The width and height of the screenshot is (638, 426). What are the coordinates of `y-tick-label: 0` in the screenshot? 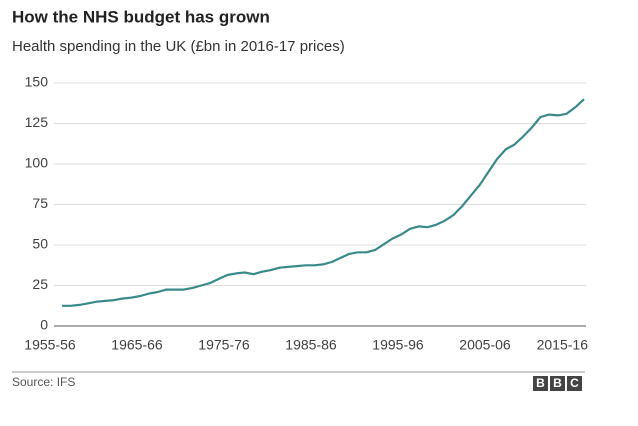 It's located at (44, 325).